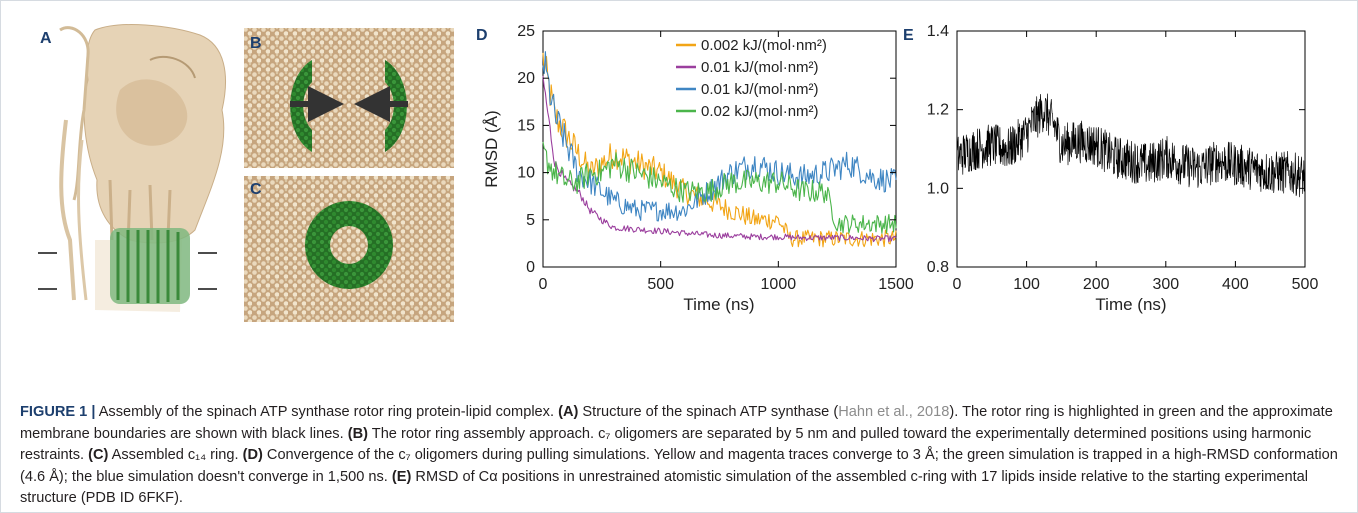  What do you see at coordinates (568, 412) in the screenshot?
I see `caption-a-tag: (A)` at bounding box center [568, 412].